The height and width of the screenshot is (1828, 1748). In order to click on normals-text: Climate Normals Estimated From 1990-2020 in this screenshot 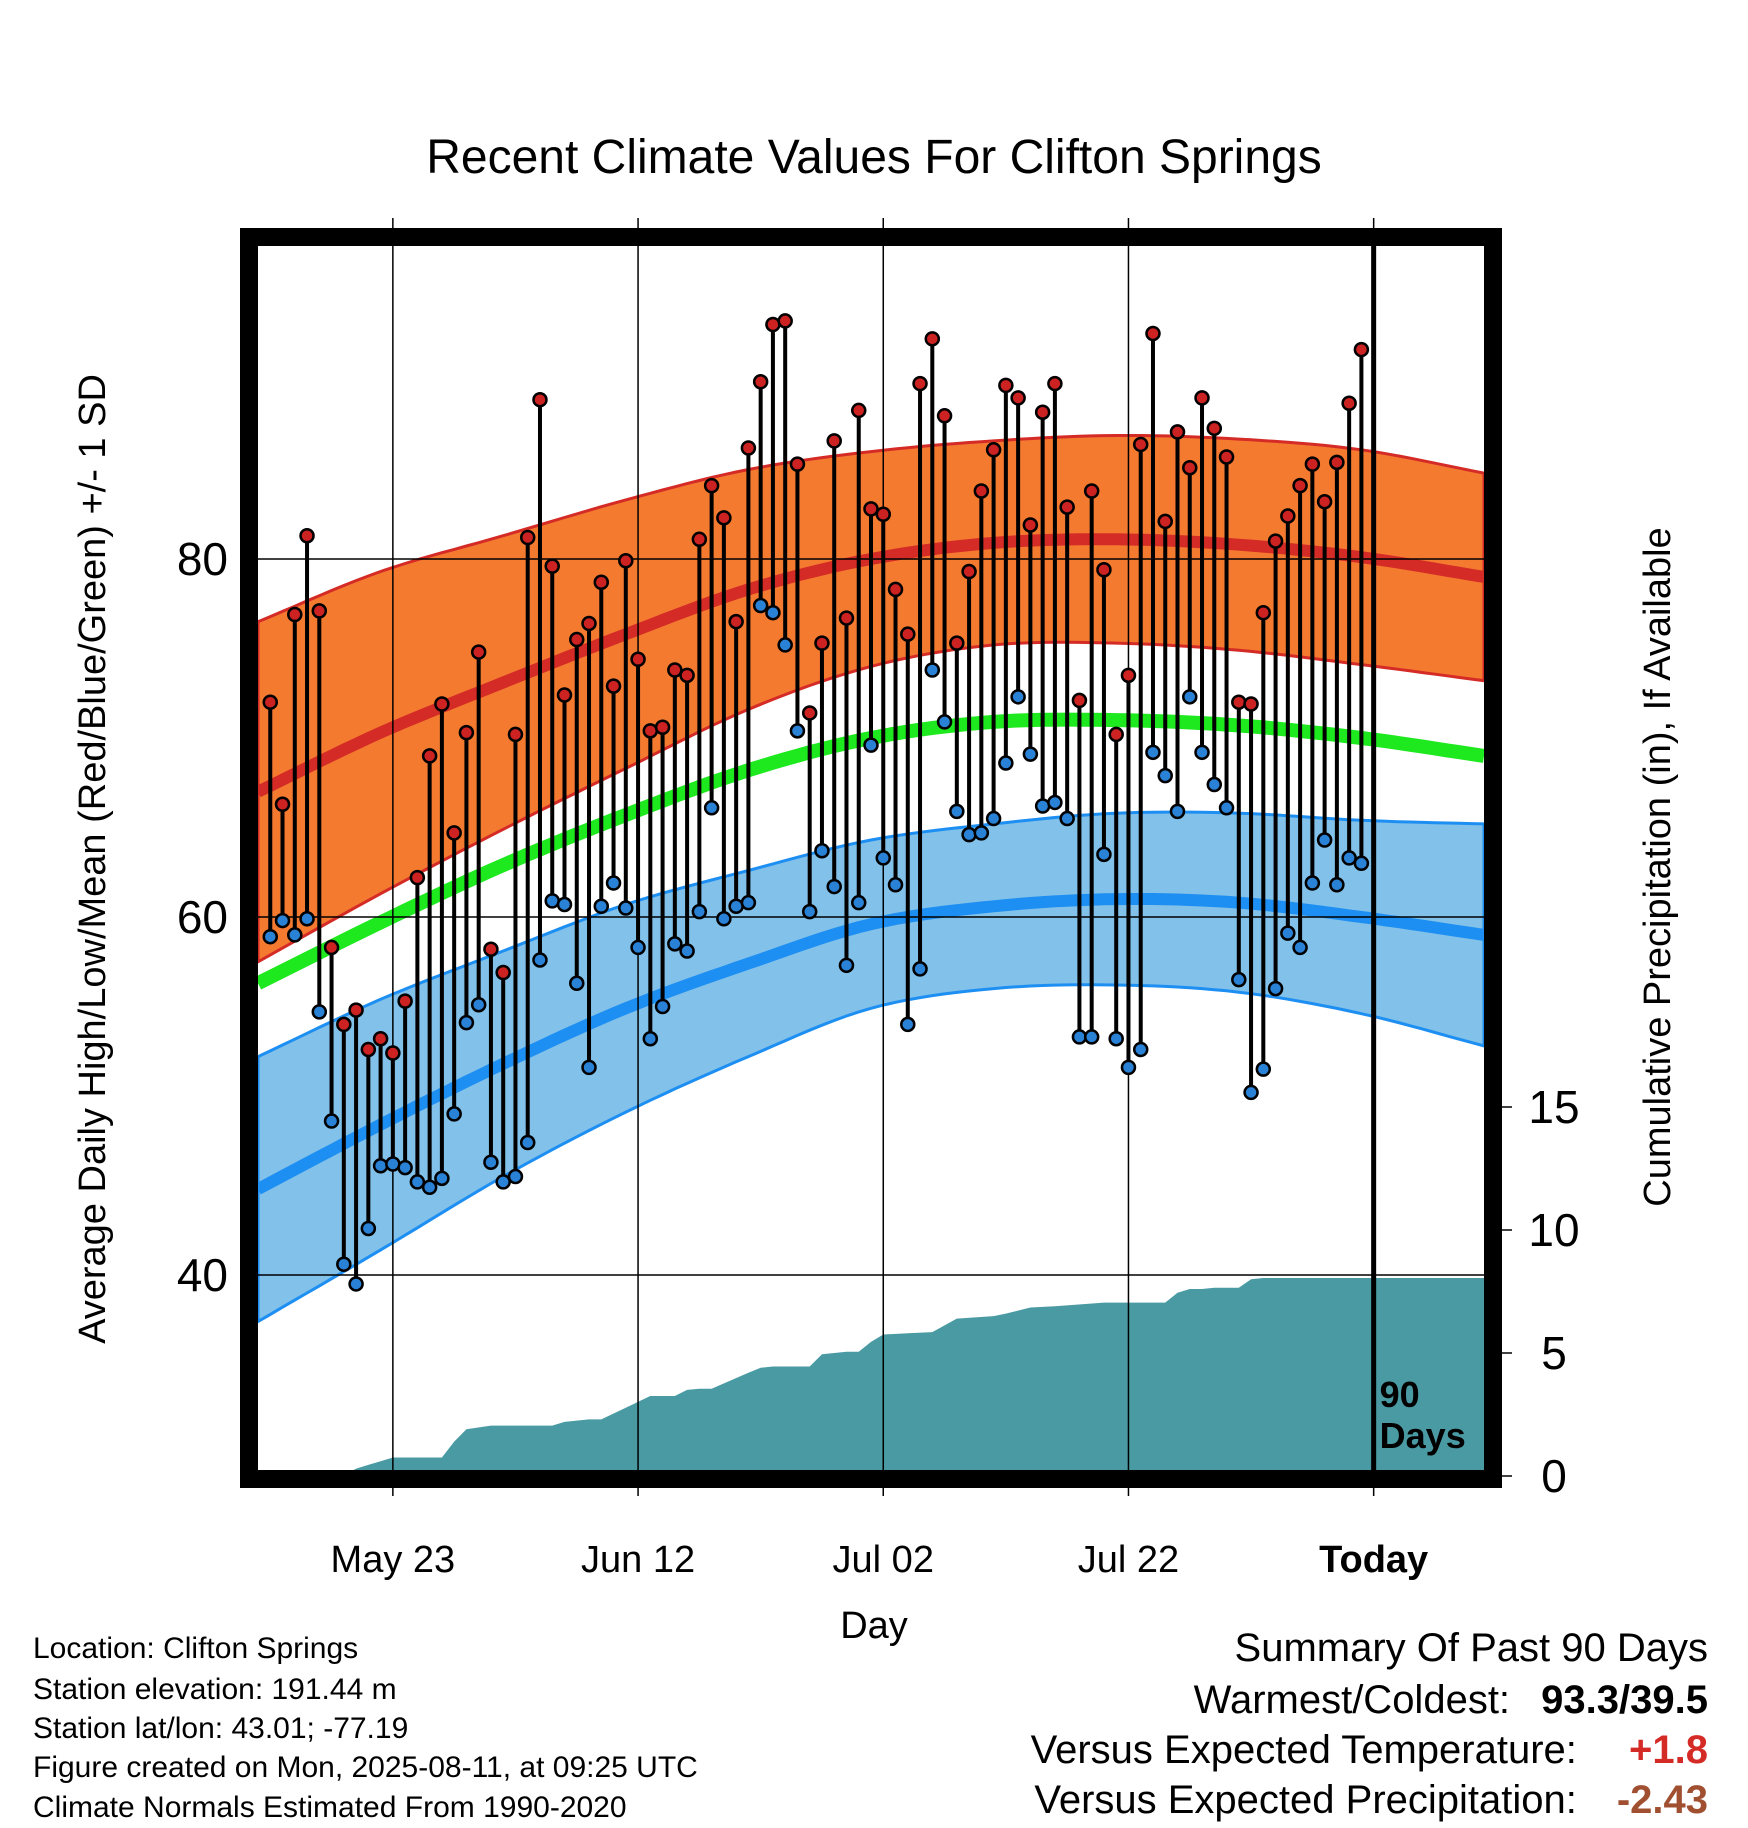, I will do `click(330, 1807)`.